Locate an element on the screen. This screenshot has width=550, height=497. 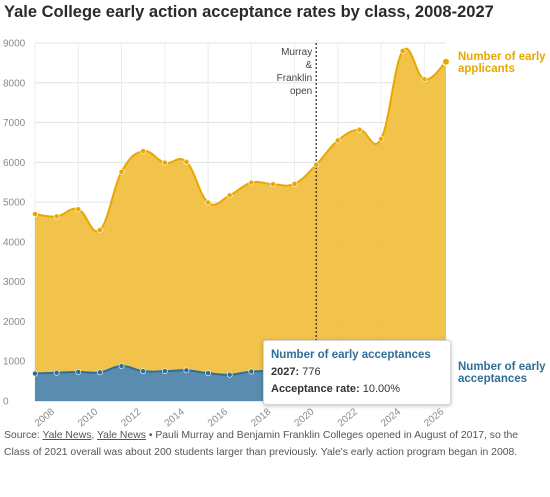
y-tick-label-2000: 2000 is located at coordinates (14, 322).